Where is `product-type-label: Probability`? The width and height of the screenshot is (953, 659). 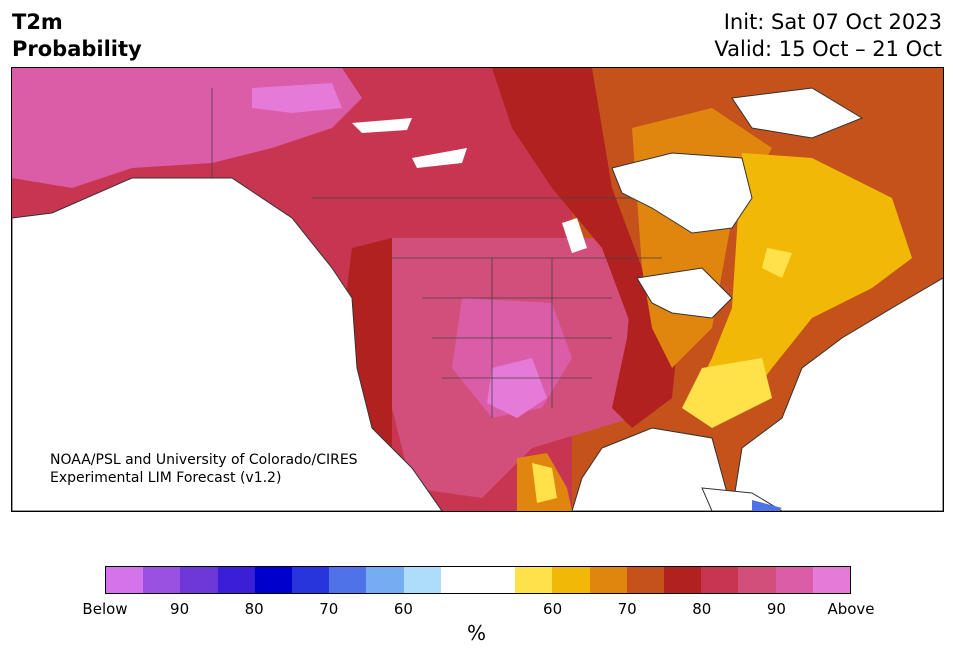 product-type-label: Probability is located at coordinates (77, 49).